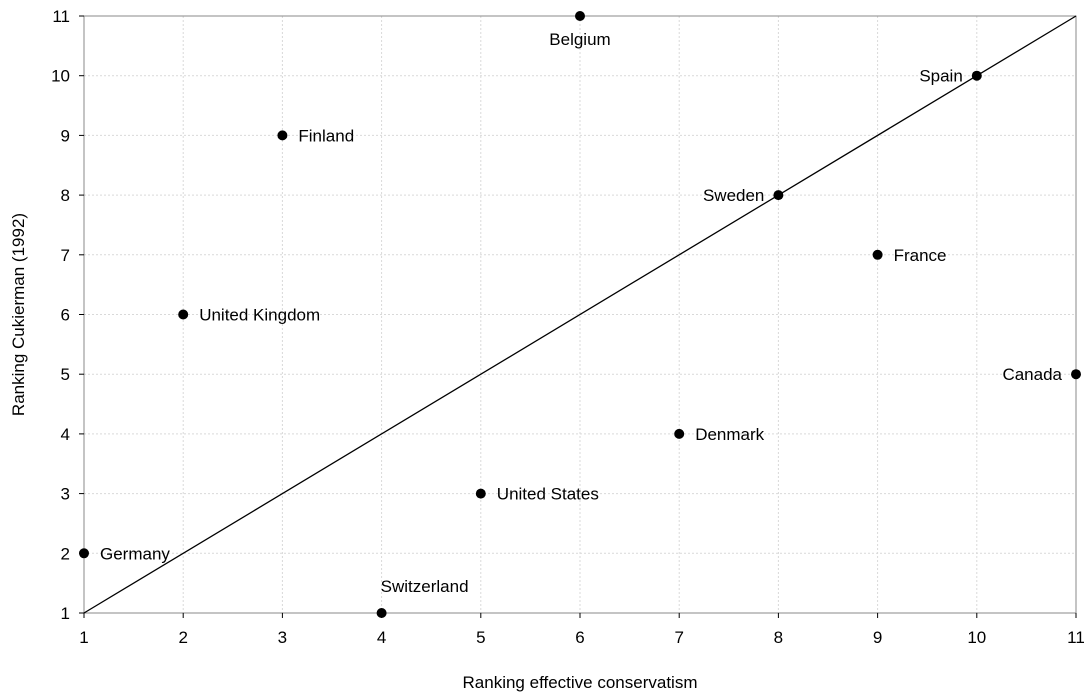  What do you see at coordinates (65, 195) in the screenshot?
I see `y-tick-label: 8` at bounding box center [65, 195].